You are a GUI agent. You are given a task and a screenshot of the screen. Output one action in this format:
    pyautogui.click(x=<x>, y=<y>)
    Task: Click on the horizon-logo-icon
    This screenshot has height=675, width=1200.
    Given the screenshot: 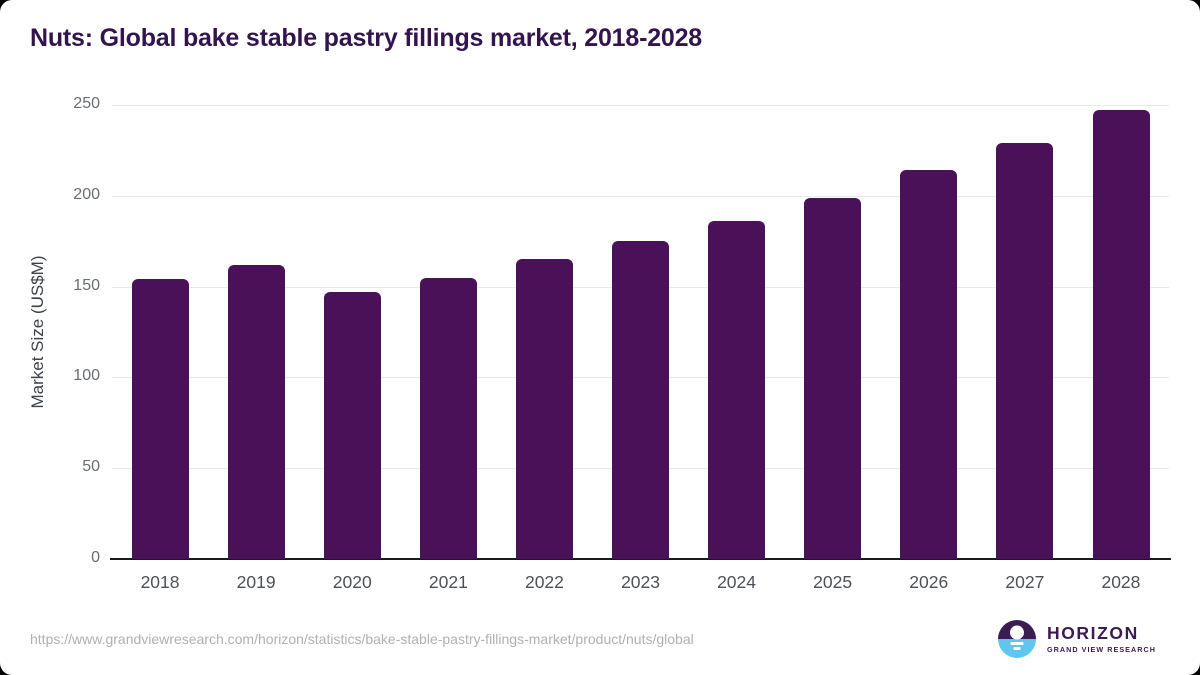 What is the action you would take?
    pyautogui.click(x=1016, y=639)
    